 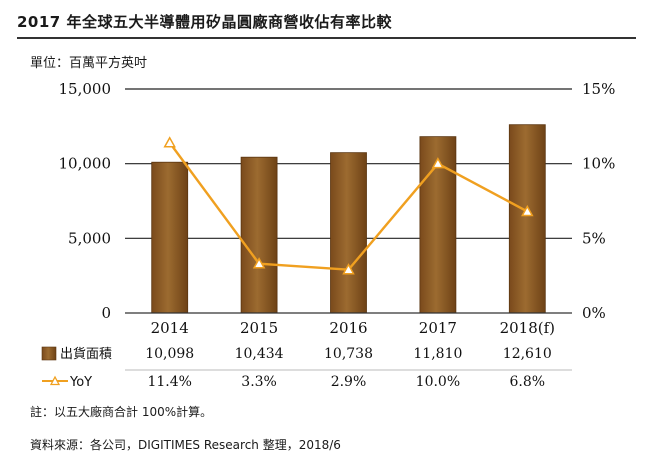 I want to click on yoy-value-cell: 3.3%, so click(x=259, y=382).